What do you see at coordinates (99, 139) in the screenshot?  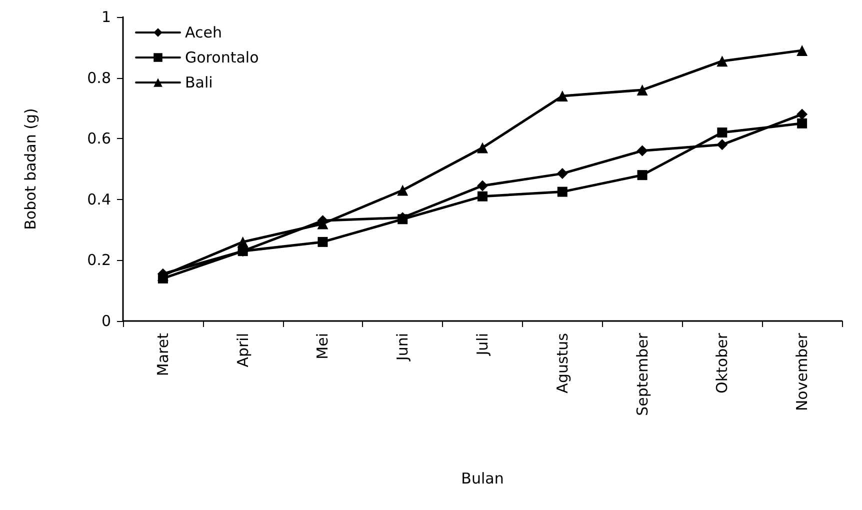 I see `y-tick-label: 0.6` at bounding box center [99, 139].